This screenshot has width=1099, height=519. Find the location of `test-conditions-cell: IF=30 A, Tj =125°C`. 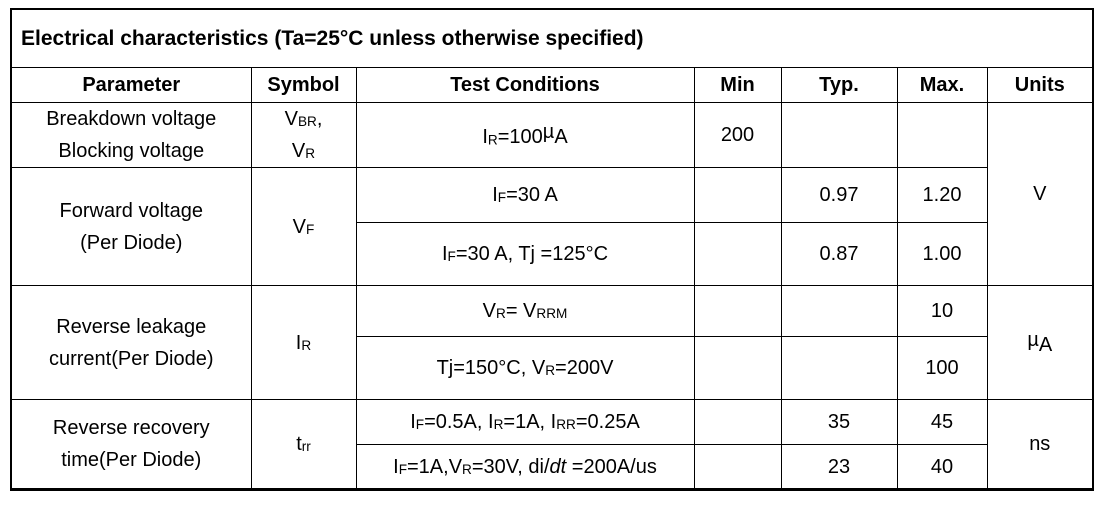

test-conditions-cell: IF=30 A, Tj =125°C is located at coordinates (525, 254).